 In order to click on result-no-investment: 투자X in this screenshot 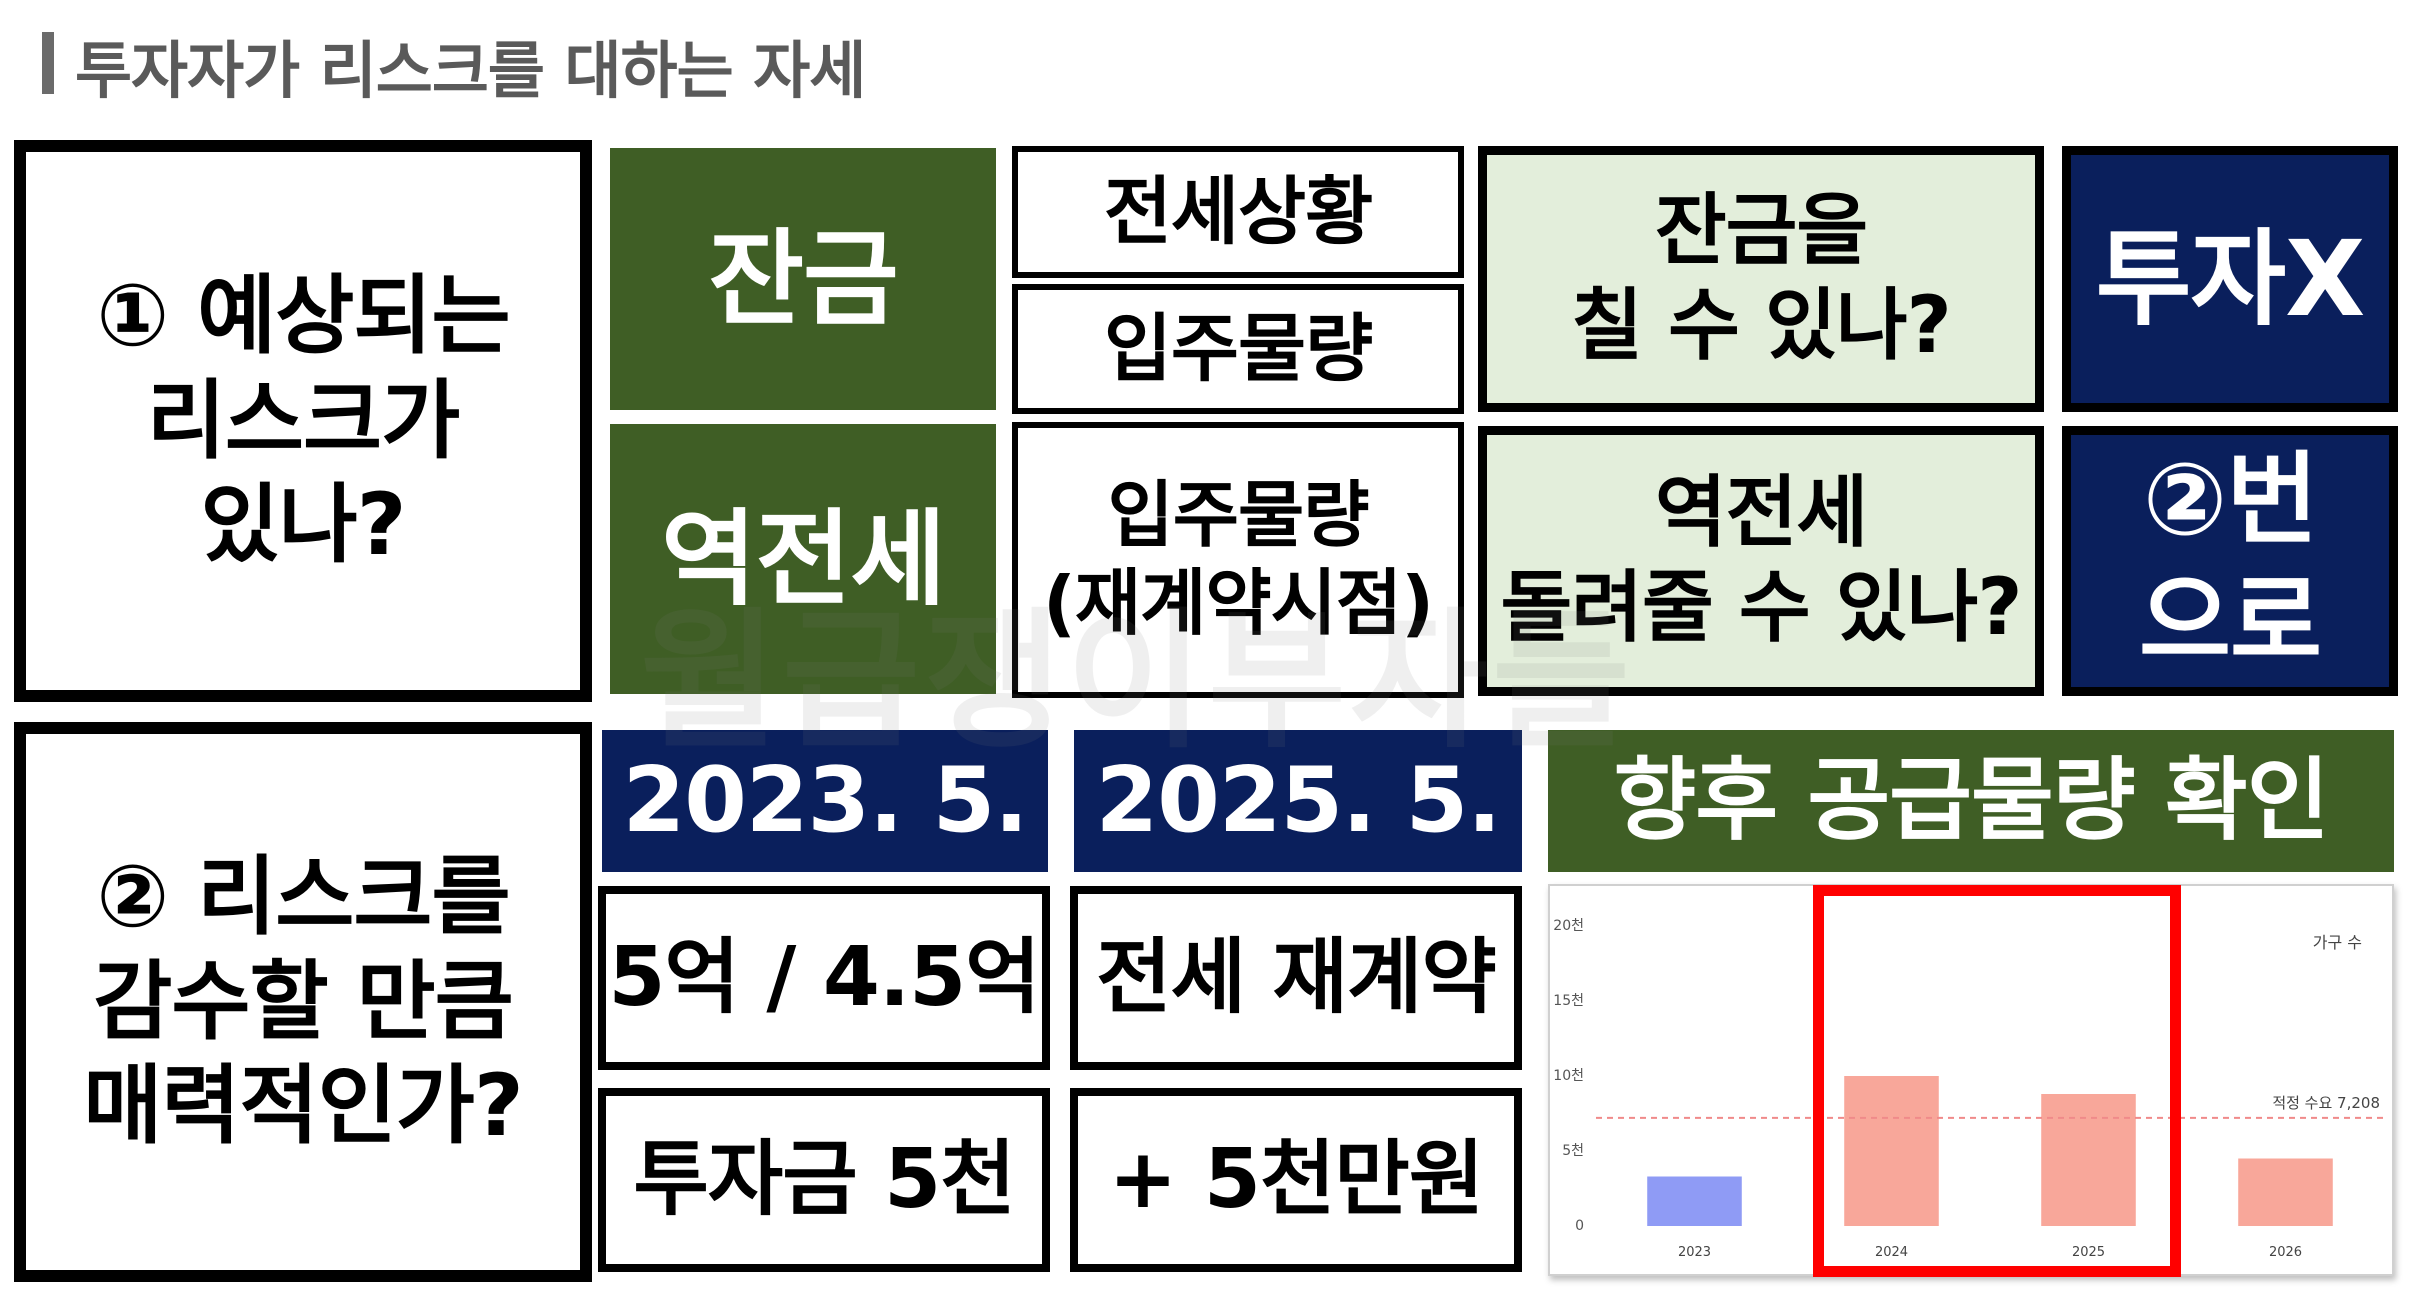, I will do `click(2230, 279)`.